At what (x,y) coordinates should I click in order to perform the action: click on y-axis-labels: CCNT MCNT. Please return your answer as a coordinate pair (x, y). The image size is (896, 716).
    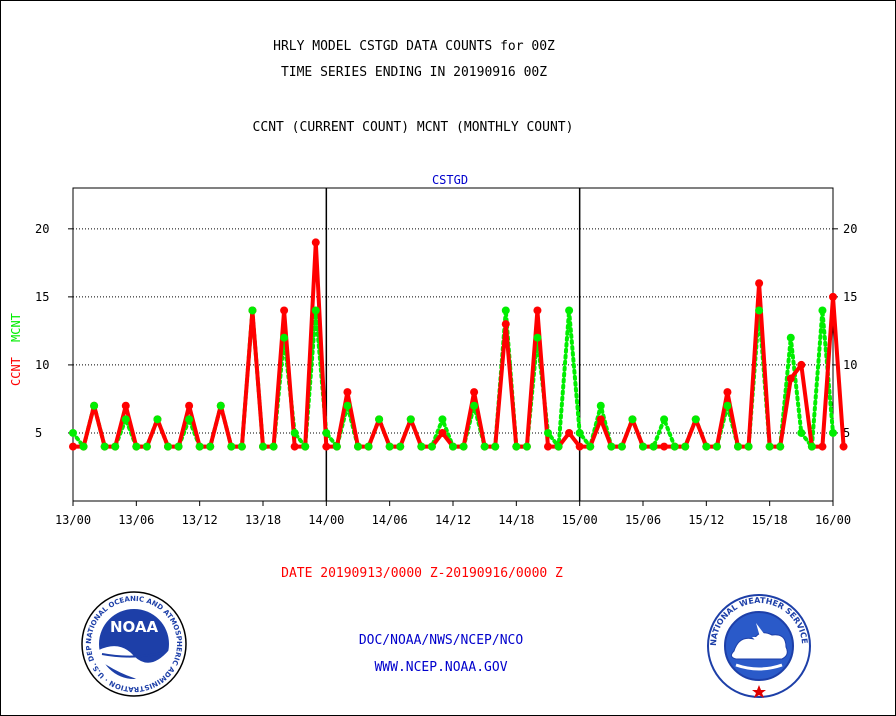
    Looking at the image, I should click on (16, 349).